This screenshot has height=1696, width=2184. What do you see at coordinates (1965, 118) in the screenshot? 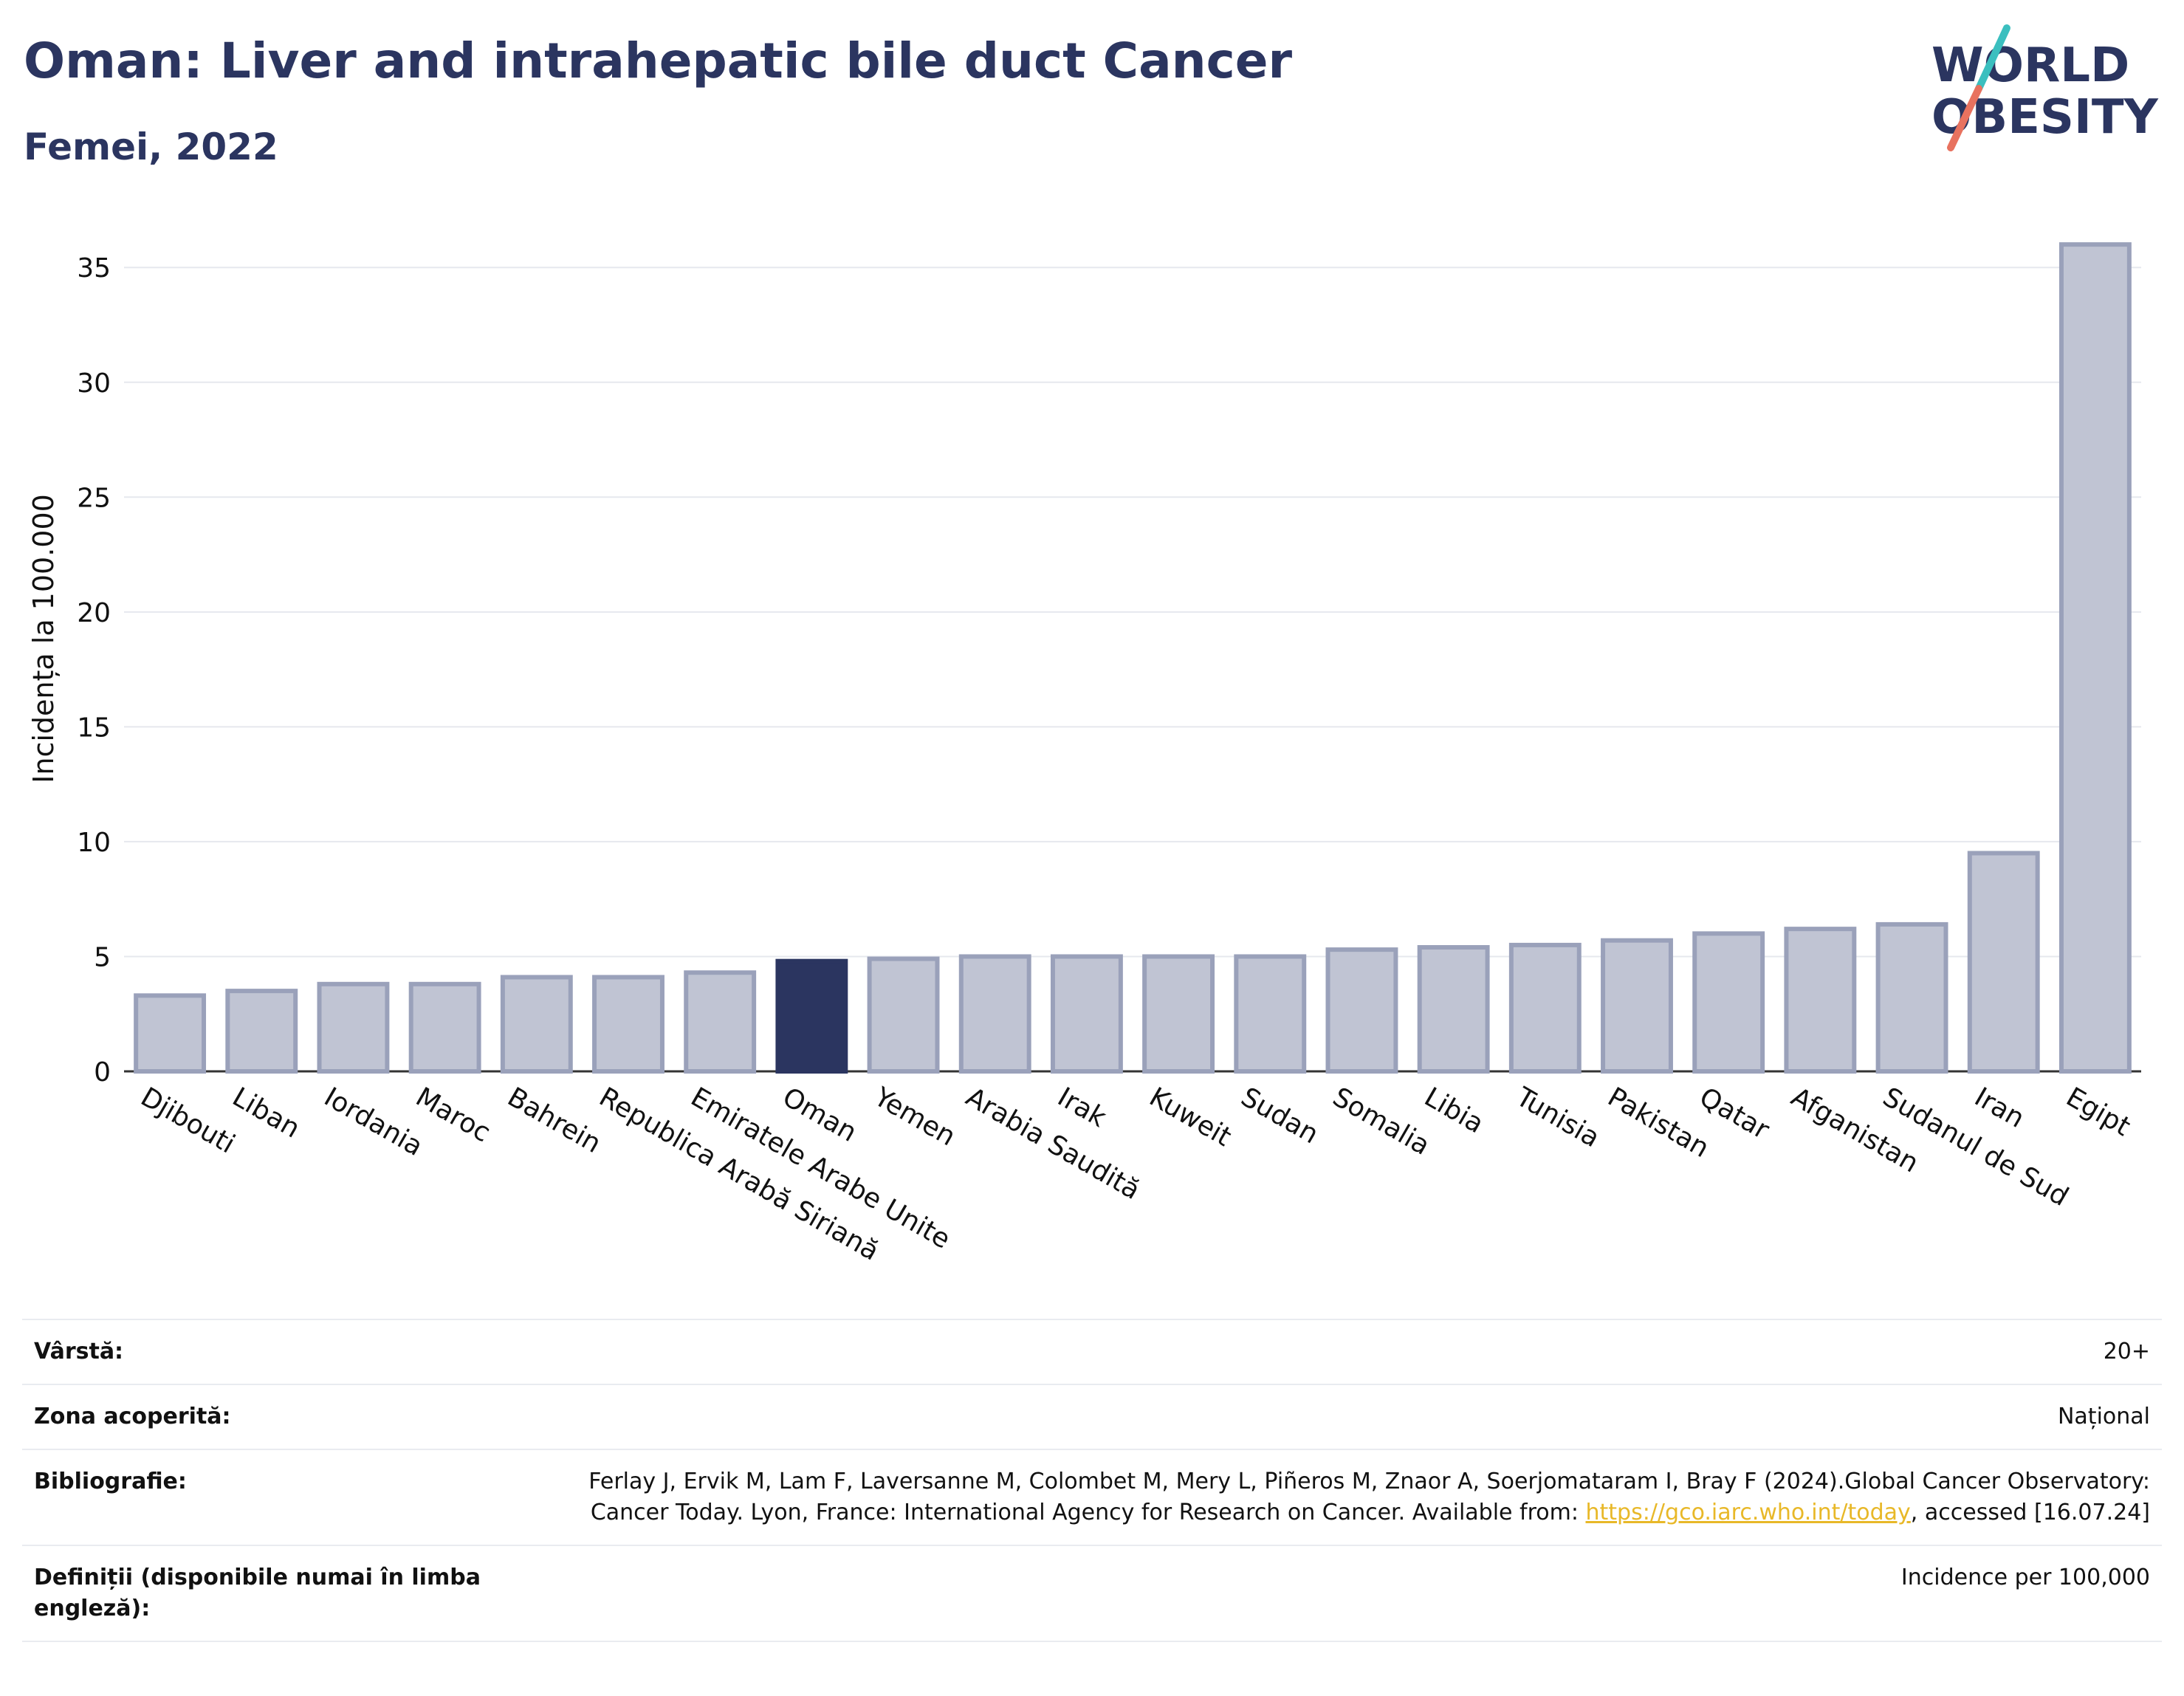
I see `logo-slash-coral-icon` at bounding box center [1965, 118].